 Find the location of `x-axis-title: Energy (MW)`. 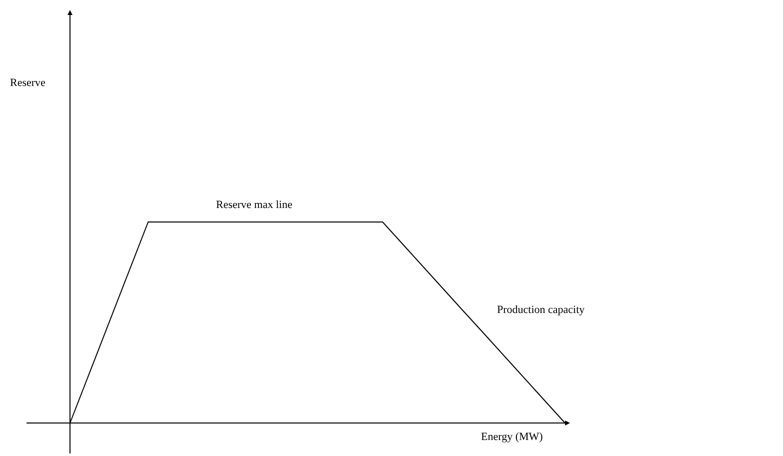

x-axis-title: Energy (MW) is located at coordinates (512, 437).